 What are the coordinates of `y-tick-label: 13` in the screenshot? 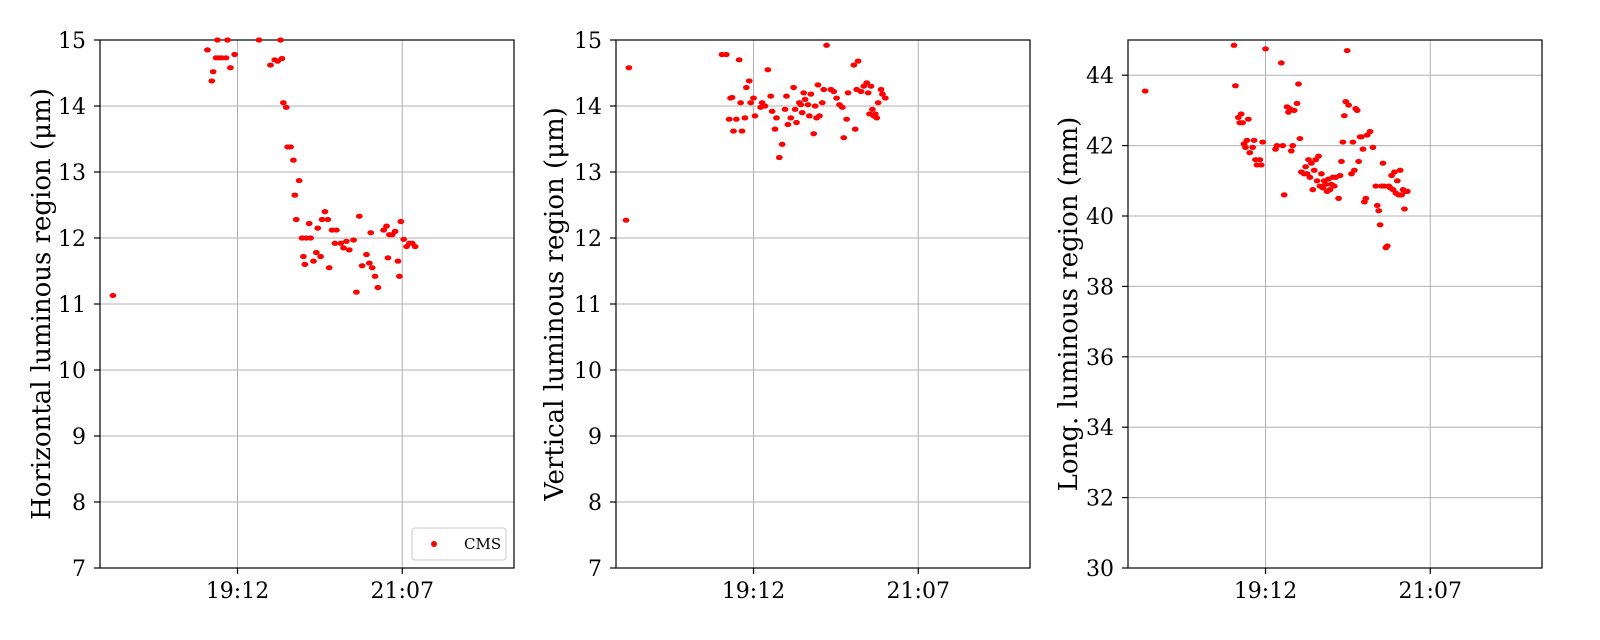 It's located at (72, 173).